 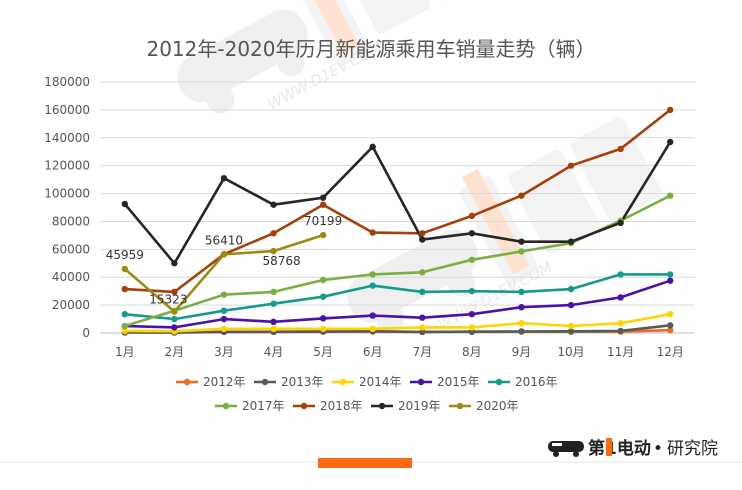 I want to click on x-tick-label: 11月, so click(x=620, y=352).